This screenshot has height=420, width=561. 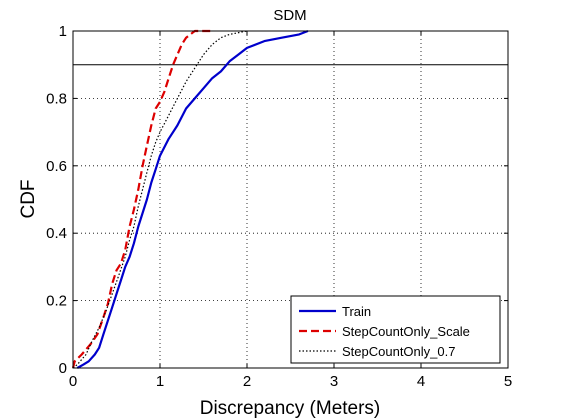 I want to click on x-tick-label: 4, so click(x=421, y=381).